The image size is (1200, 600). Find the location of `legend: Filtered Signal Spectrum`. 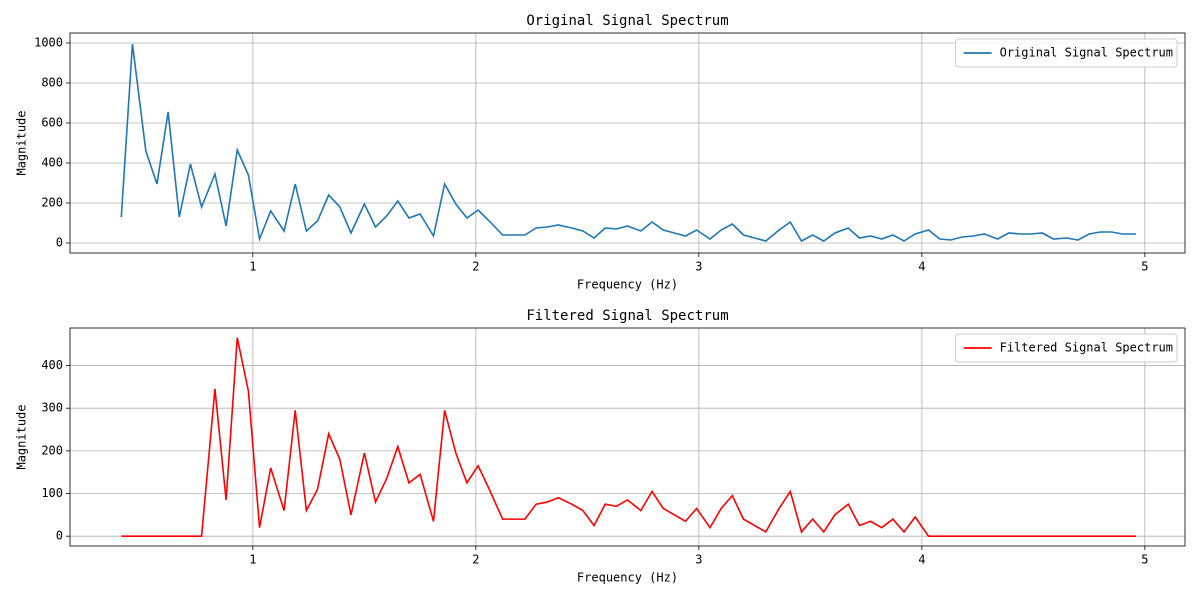

legend: Filtered Signal Spectrum is located at coordinates (1066, 348).